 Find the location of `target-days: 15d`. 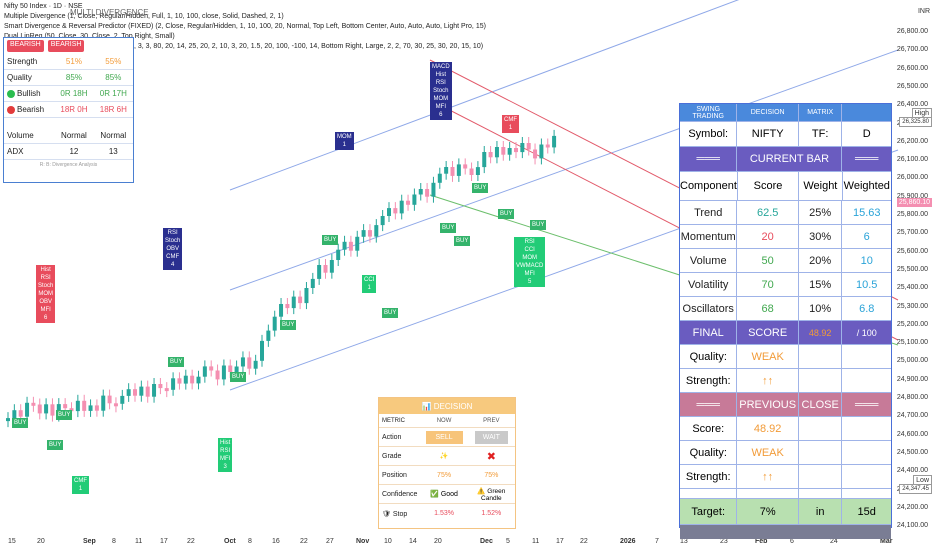

target-days: 15d is located at coordinates (866, 511).